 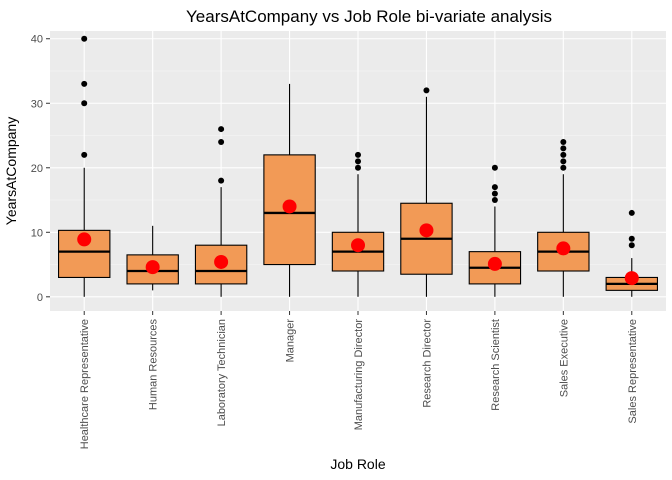 What do you see at coordinates (37, 233) in the screenshot?
I see `y-tick-label: 10` at bounding box center [37, 233].